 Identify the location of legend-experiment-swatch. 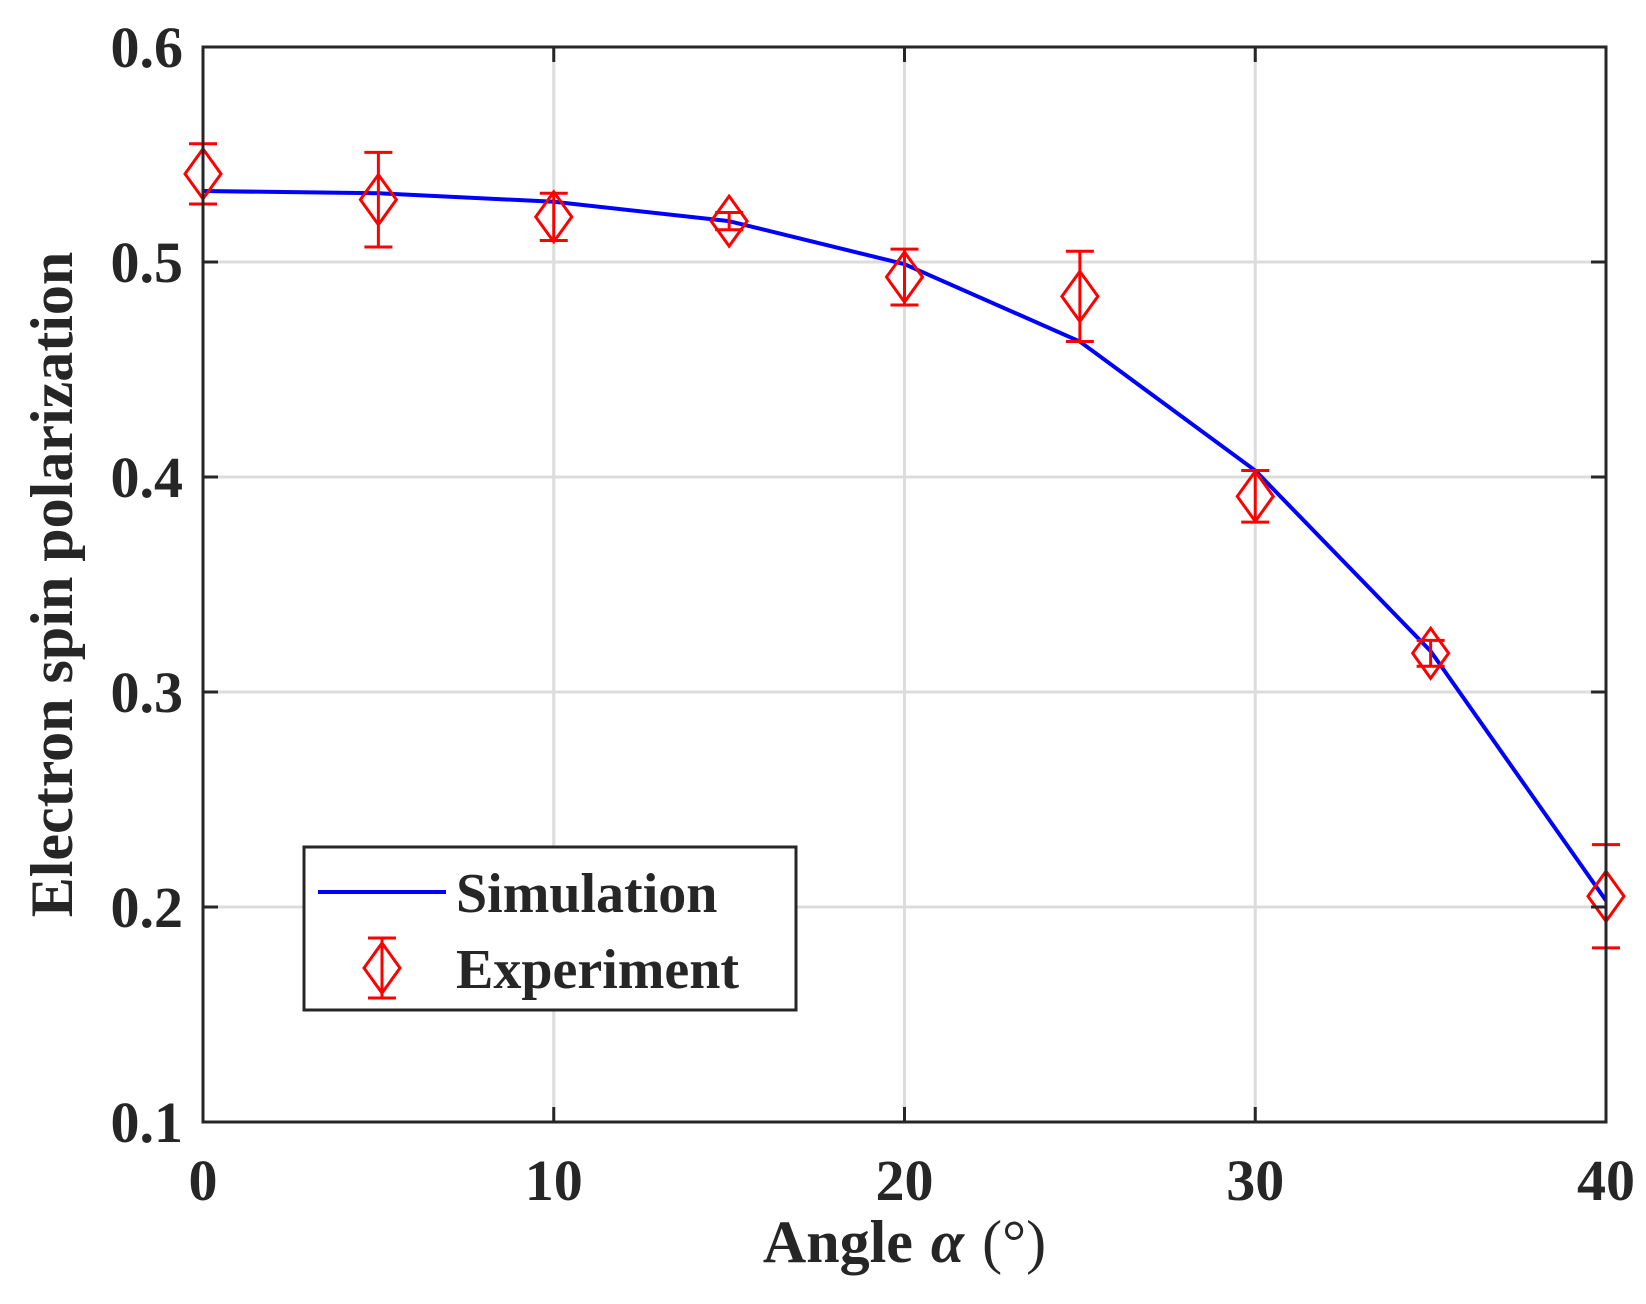
(382, 968).